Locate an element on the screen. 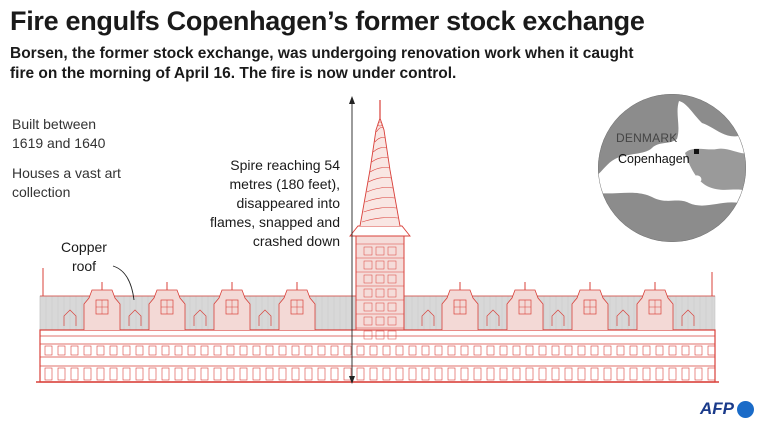  roof-annotation: Copper roof is located at coordinates (84, 256).